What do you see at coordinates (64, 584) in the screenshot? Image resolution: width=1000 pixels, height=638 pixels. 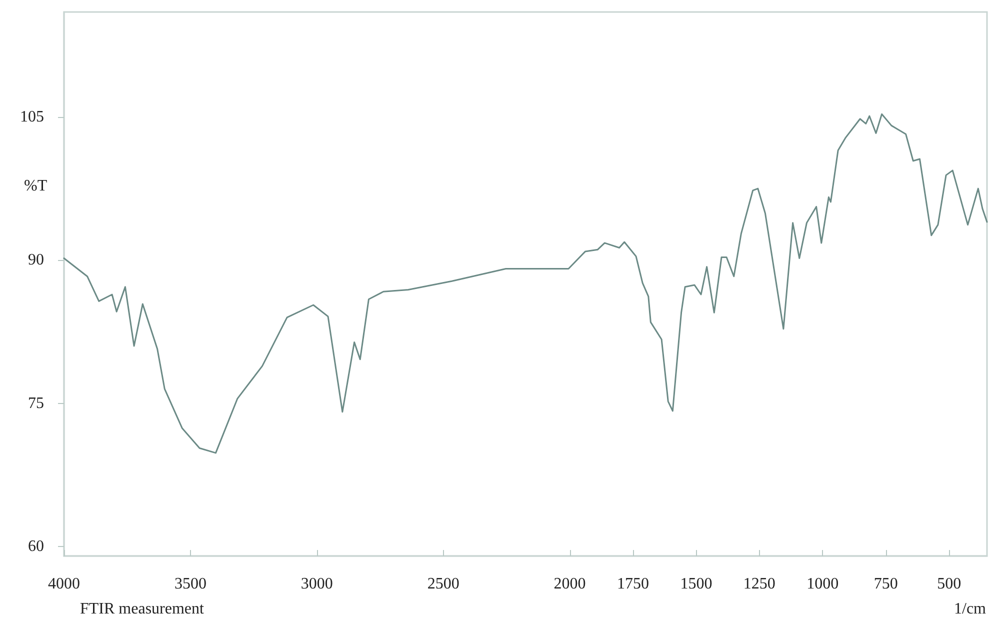 I see `x-tick-label: 4000` at bounding box center [64, 584].